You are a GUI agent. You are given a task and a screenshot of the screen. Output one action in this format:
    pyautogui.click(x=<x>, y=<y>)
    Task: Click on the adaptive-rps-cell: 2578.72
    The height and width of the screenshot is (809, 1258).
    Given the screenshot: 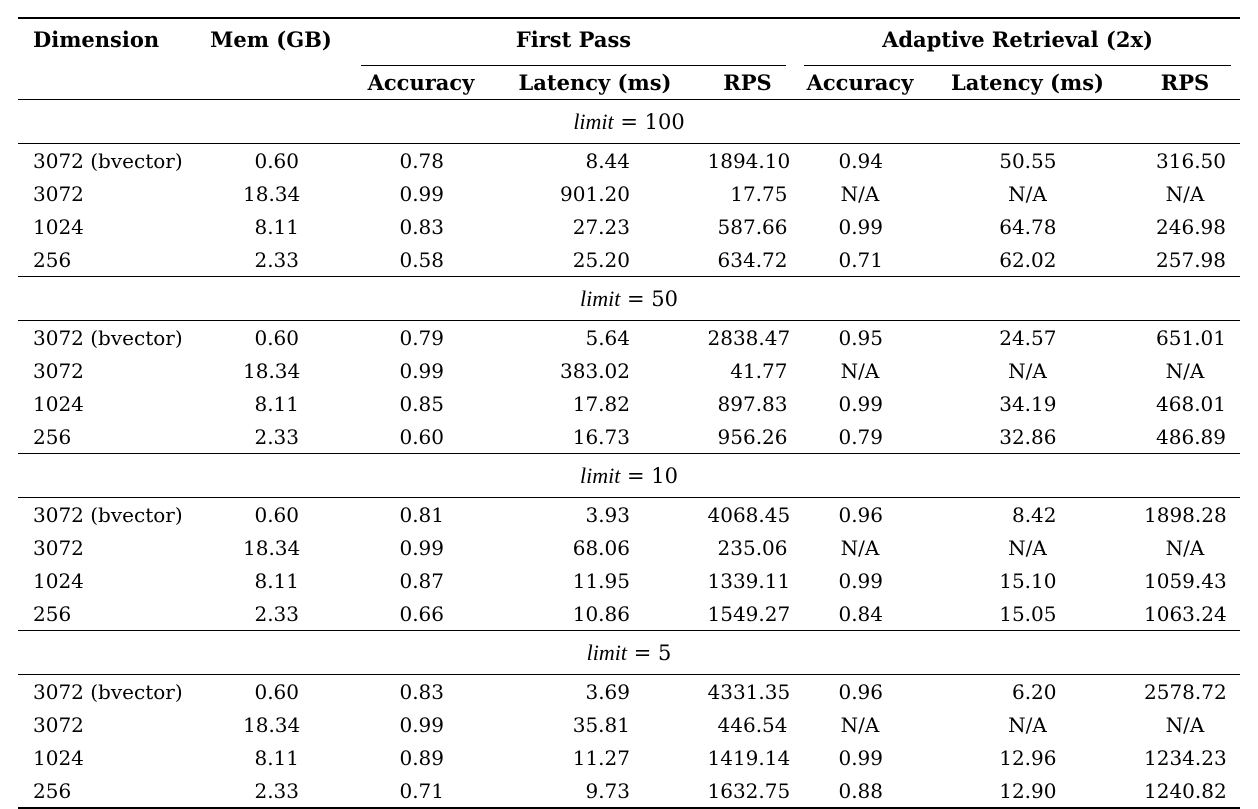 What is the action you would take?
    pyautogui.click(x=1185, y=692)
    